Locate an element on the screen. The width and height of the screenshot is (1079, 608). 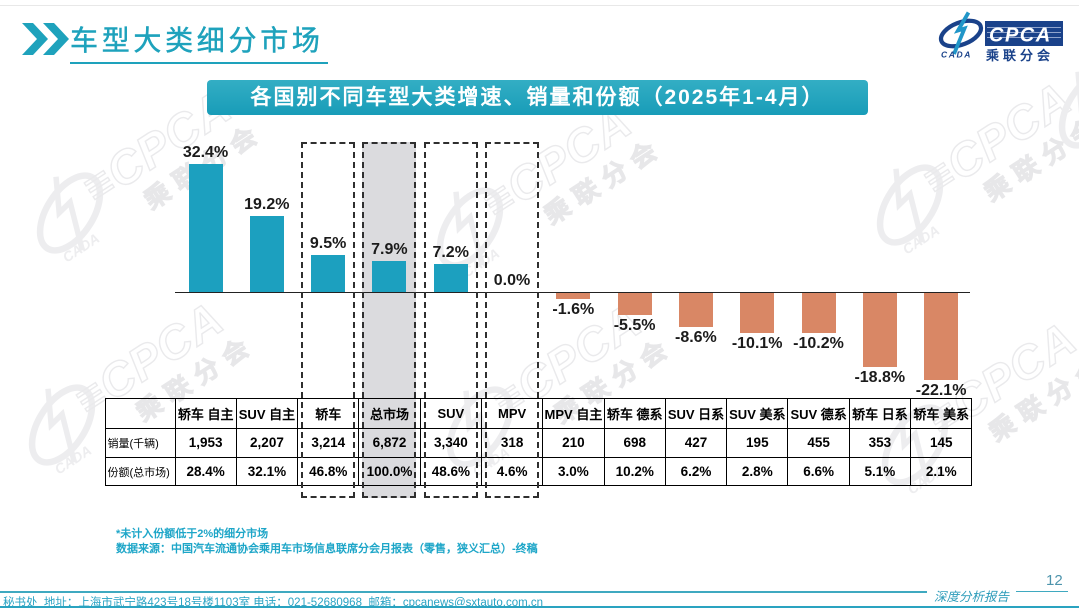
svg-text: CADA is located at coordinates (956, 55).